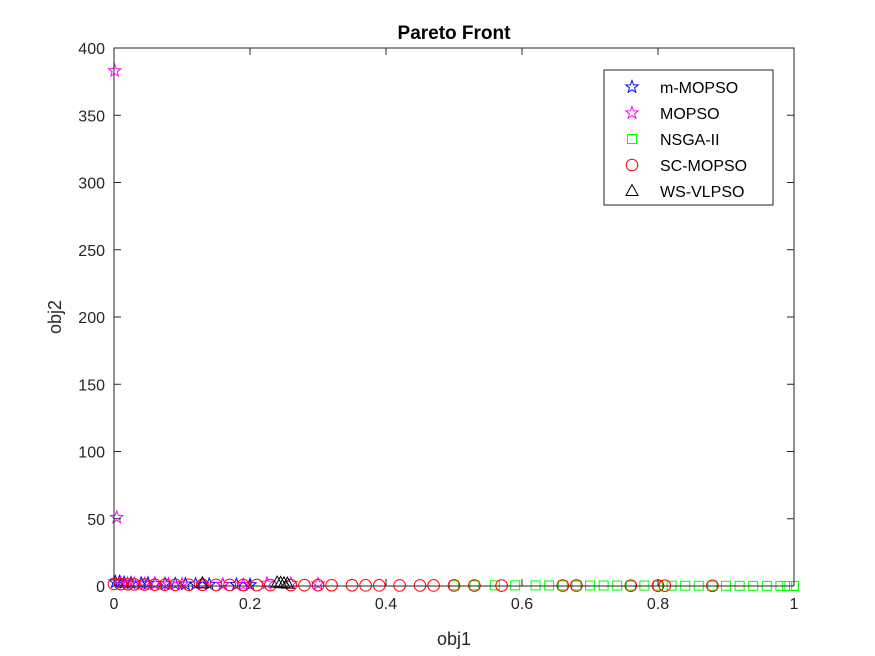 The width and height of the screenshot is (875, 656). I want to click on y-tick-label: 250, so click(91, 251).